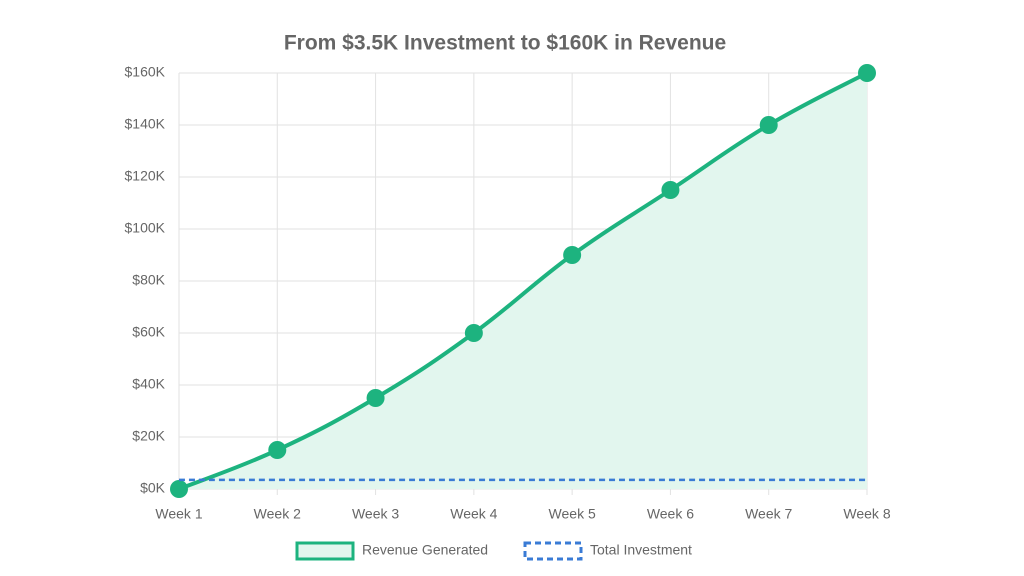 The height and width of the screenshot is (576, 1024). Describe the element at coordinates (670, 514) in the screenshot. I see `x-tick-label: Week 6` at that location.